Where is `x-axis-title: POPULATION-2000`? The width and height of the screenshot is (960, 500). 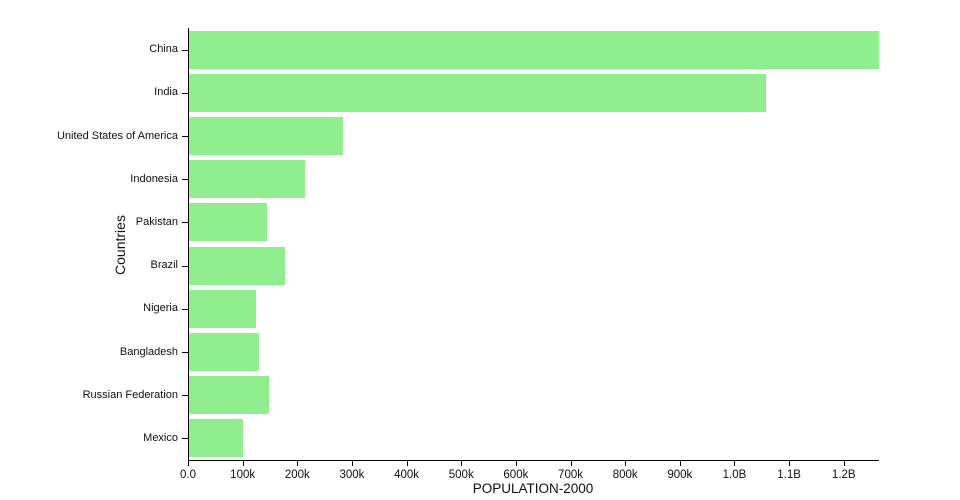 x-axis-title: POPULATION-2000 is located at coordinates (533, 488).